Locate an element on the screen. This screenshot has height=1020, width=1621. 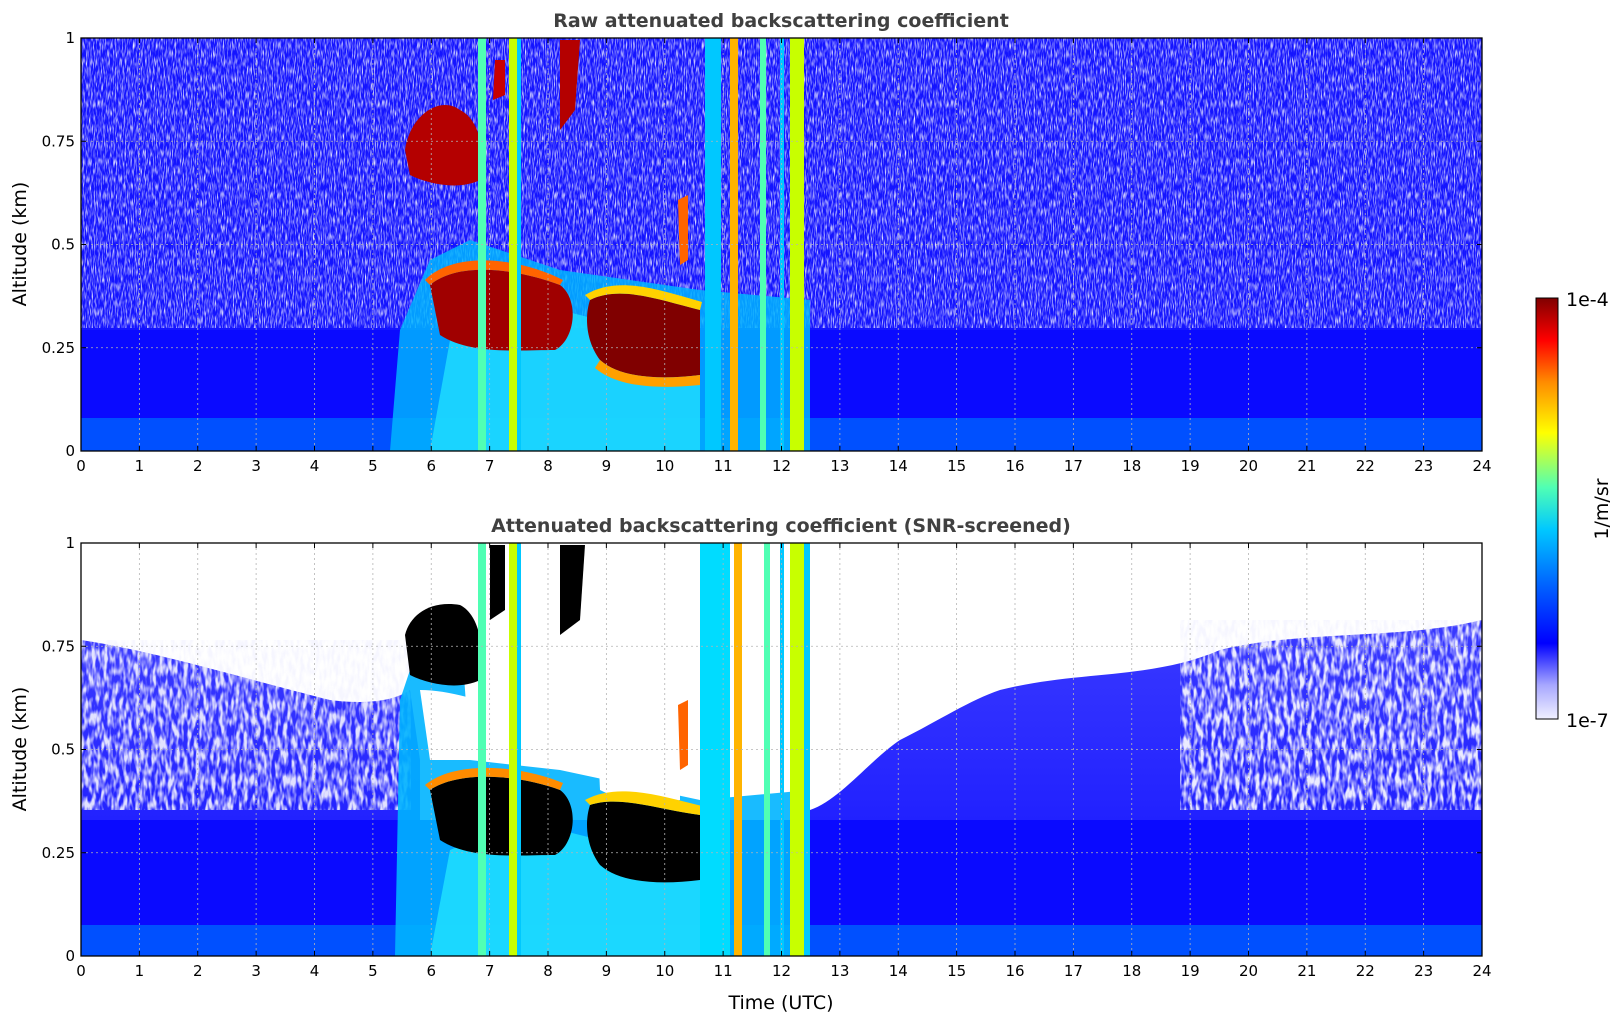
panel-screened-ylabel: Altitude (km) is located at coordinates (20, 749).